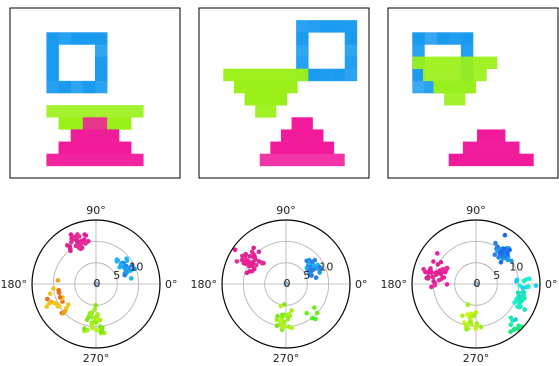 Image resolution: width=559 pixels, height=366 pixels. What do you see at coordinates (97, 283) in the screenshot?
I see `polar-1-r-tick-label: 0` at bounding box center [97, 283].